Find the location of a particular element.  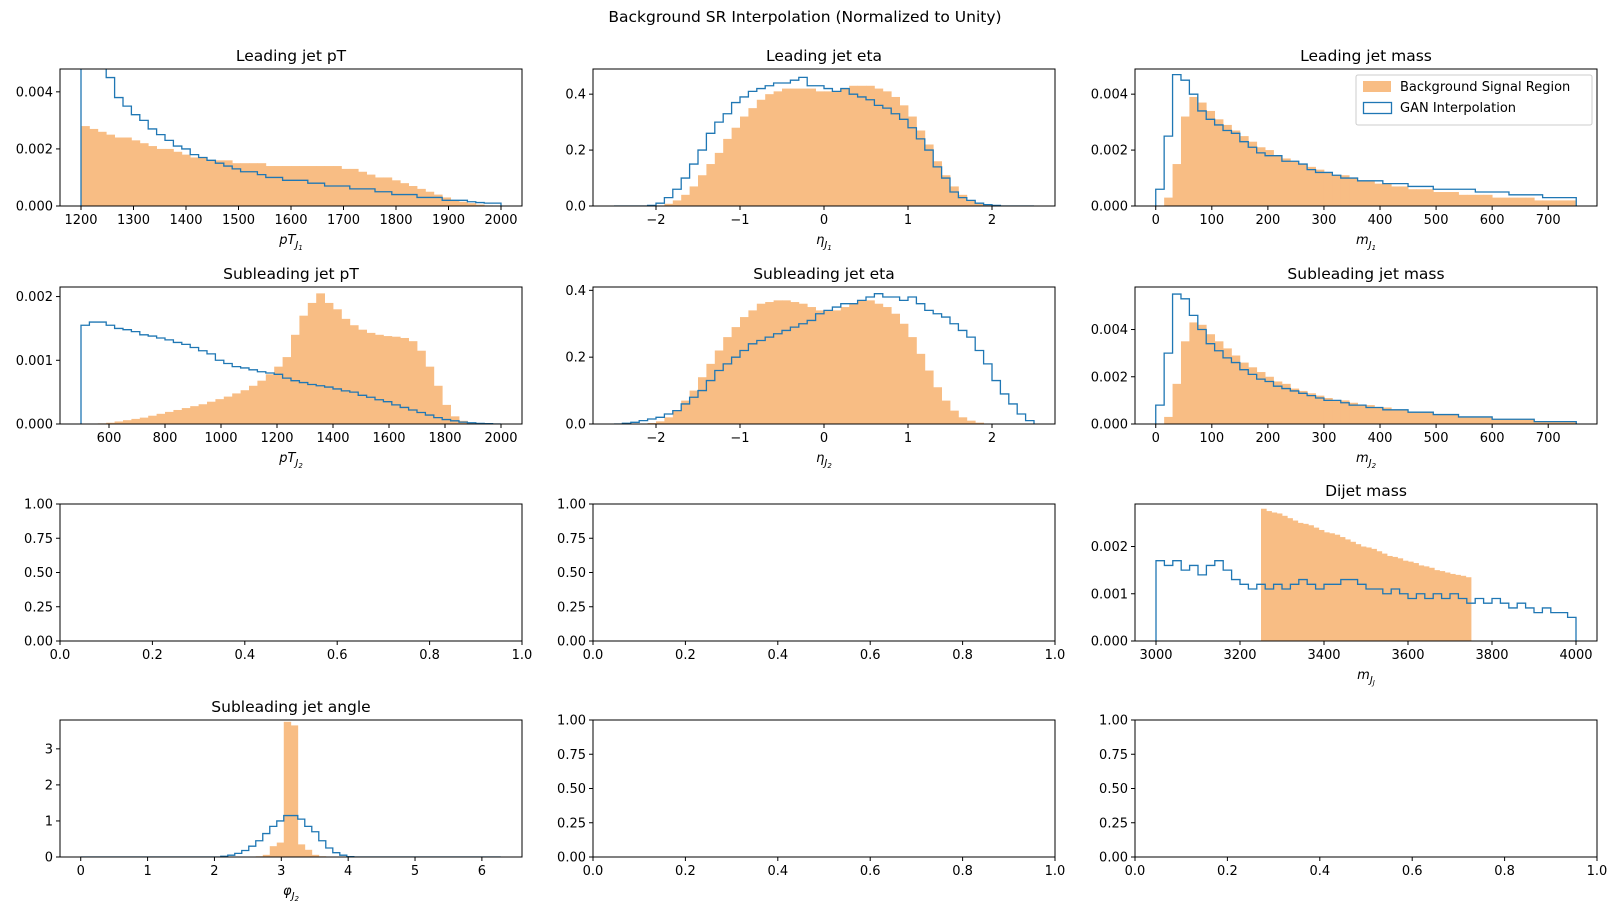

panel-leading-eta: −2 −1 0 1 2 0.0 0.2 0.4 Leading jet eta ηJ1 is located at coordinates (810, 149).